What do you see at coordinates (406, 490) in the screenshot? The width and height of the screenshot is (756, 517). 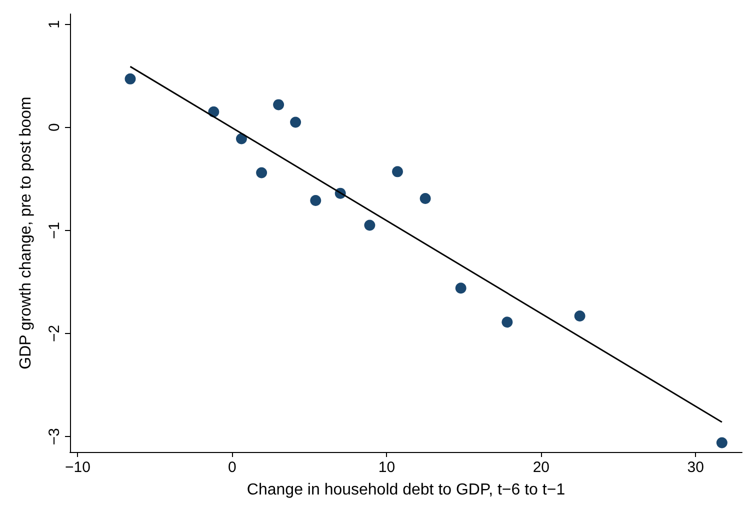 I see `x-axis-title: Change in household debt to GDP, t−6 to t−1` at bounding box center [406, 490].